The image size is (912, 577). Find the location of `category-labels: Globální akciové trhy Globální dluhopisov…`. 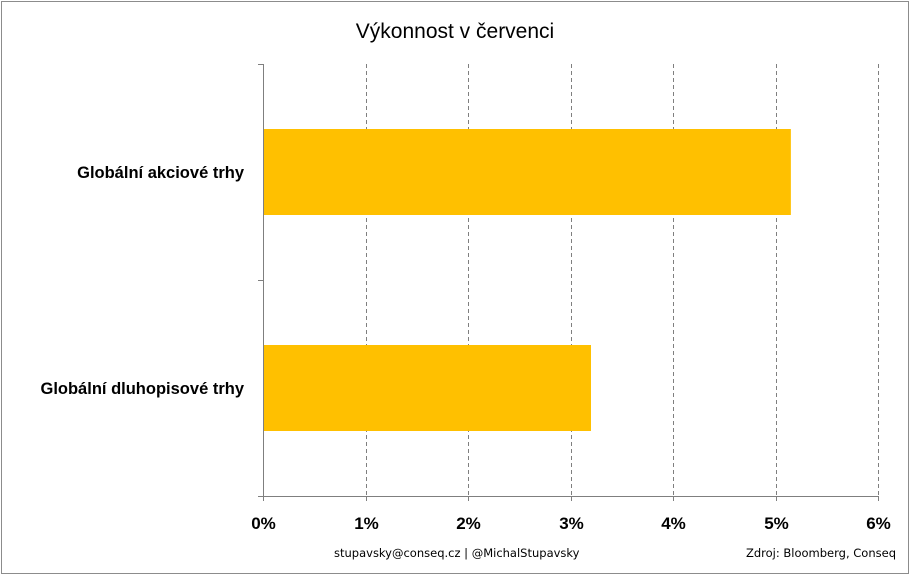

category-labels: Globální akciové trhy Globální dluhopisov… is located at coordinates (142, 281).